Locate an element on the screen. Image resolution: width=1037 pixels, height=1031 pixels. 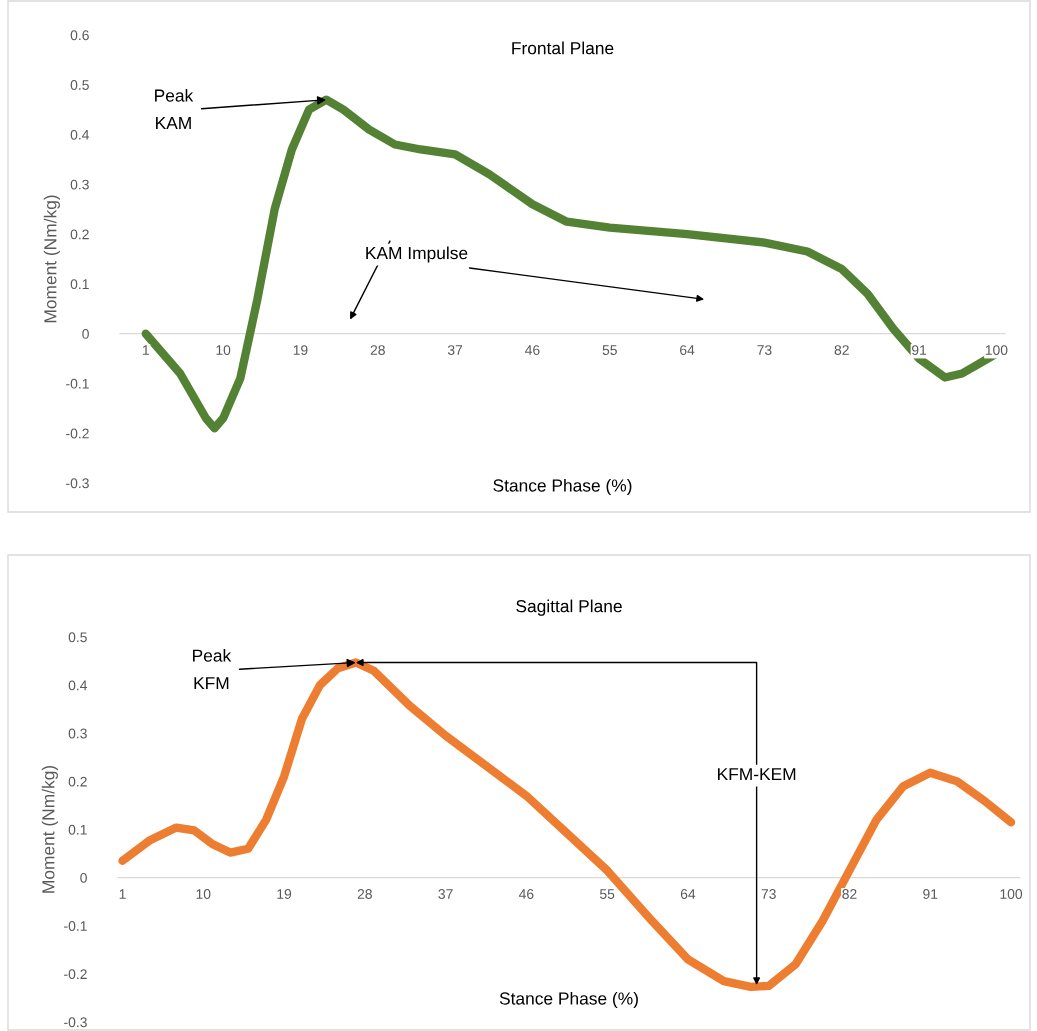
annotation: KAM Impulse is located at coordinates (417, 254).